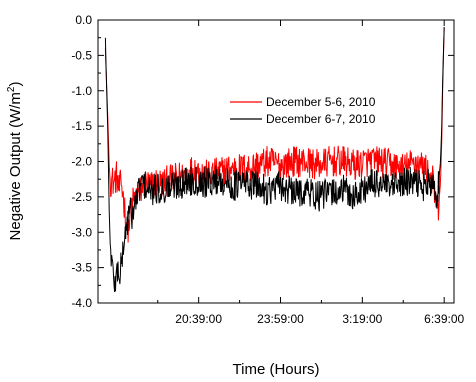  I want to click on y-tick-label: -1.5, so click(81, 126).